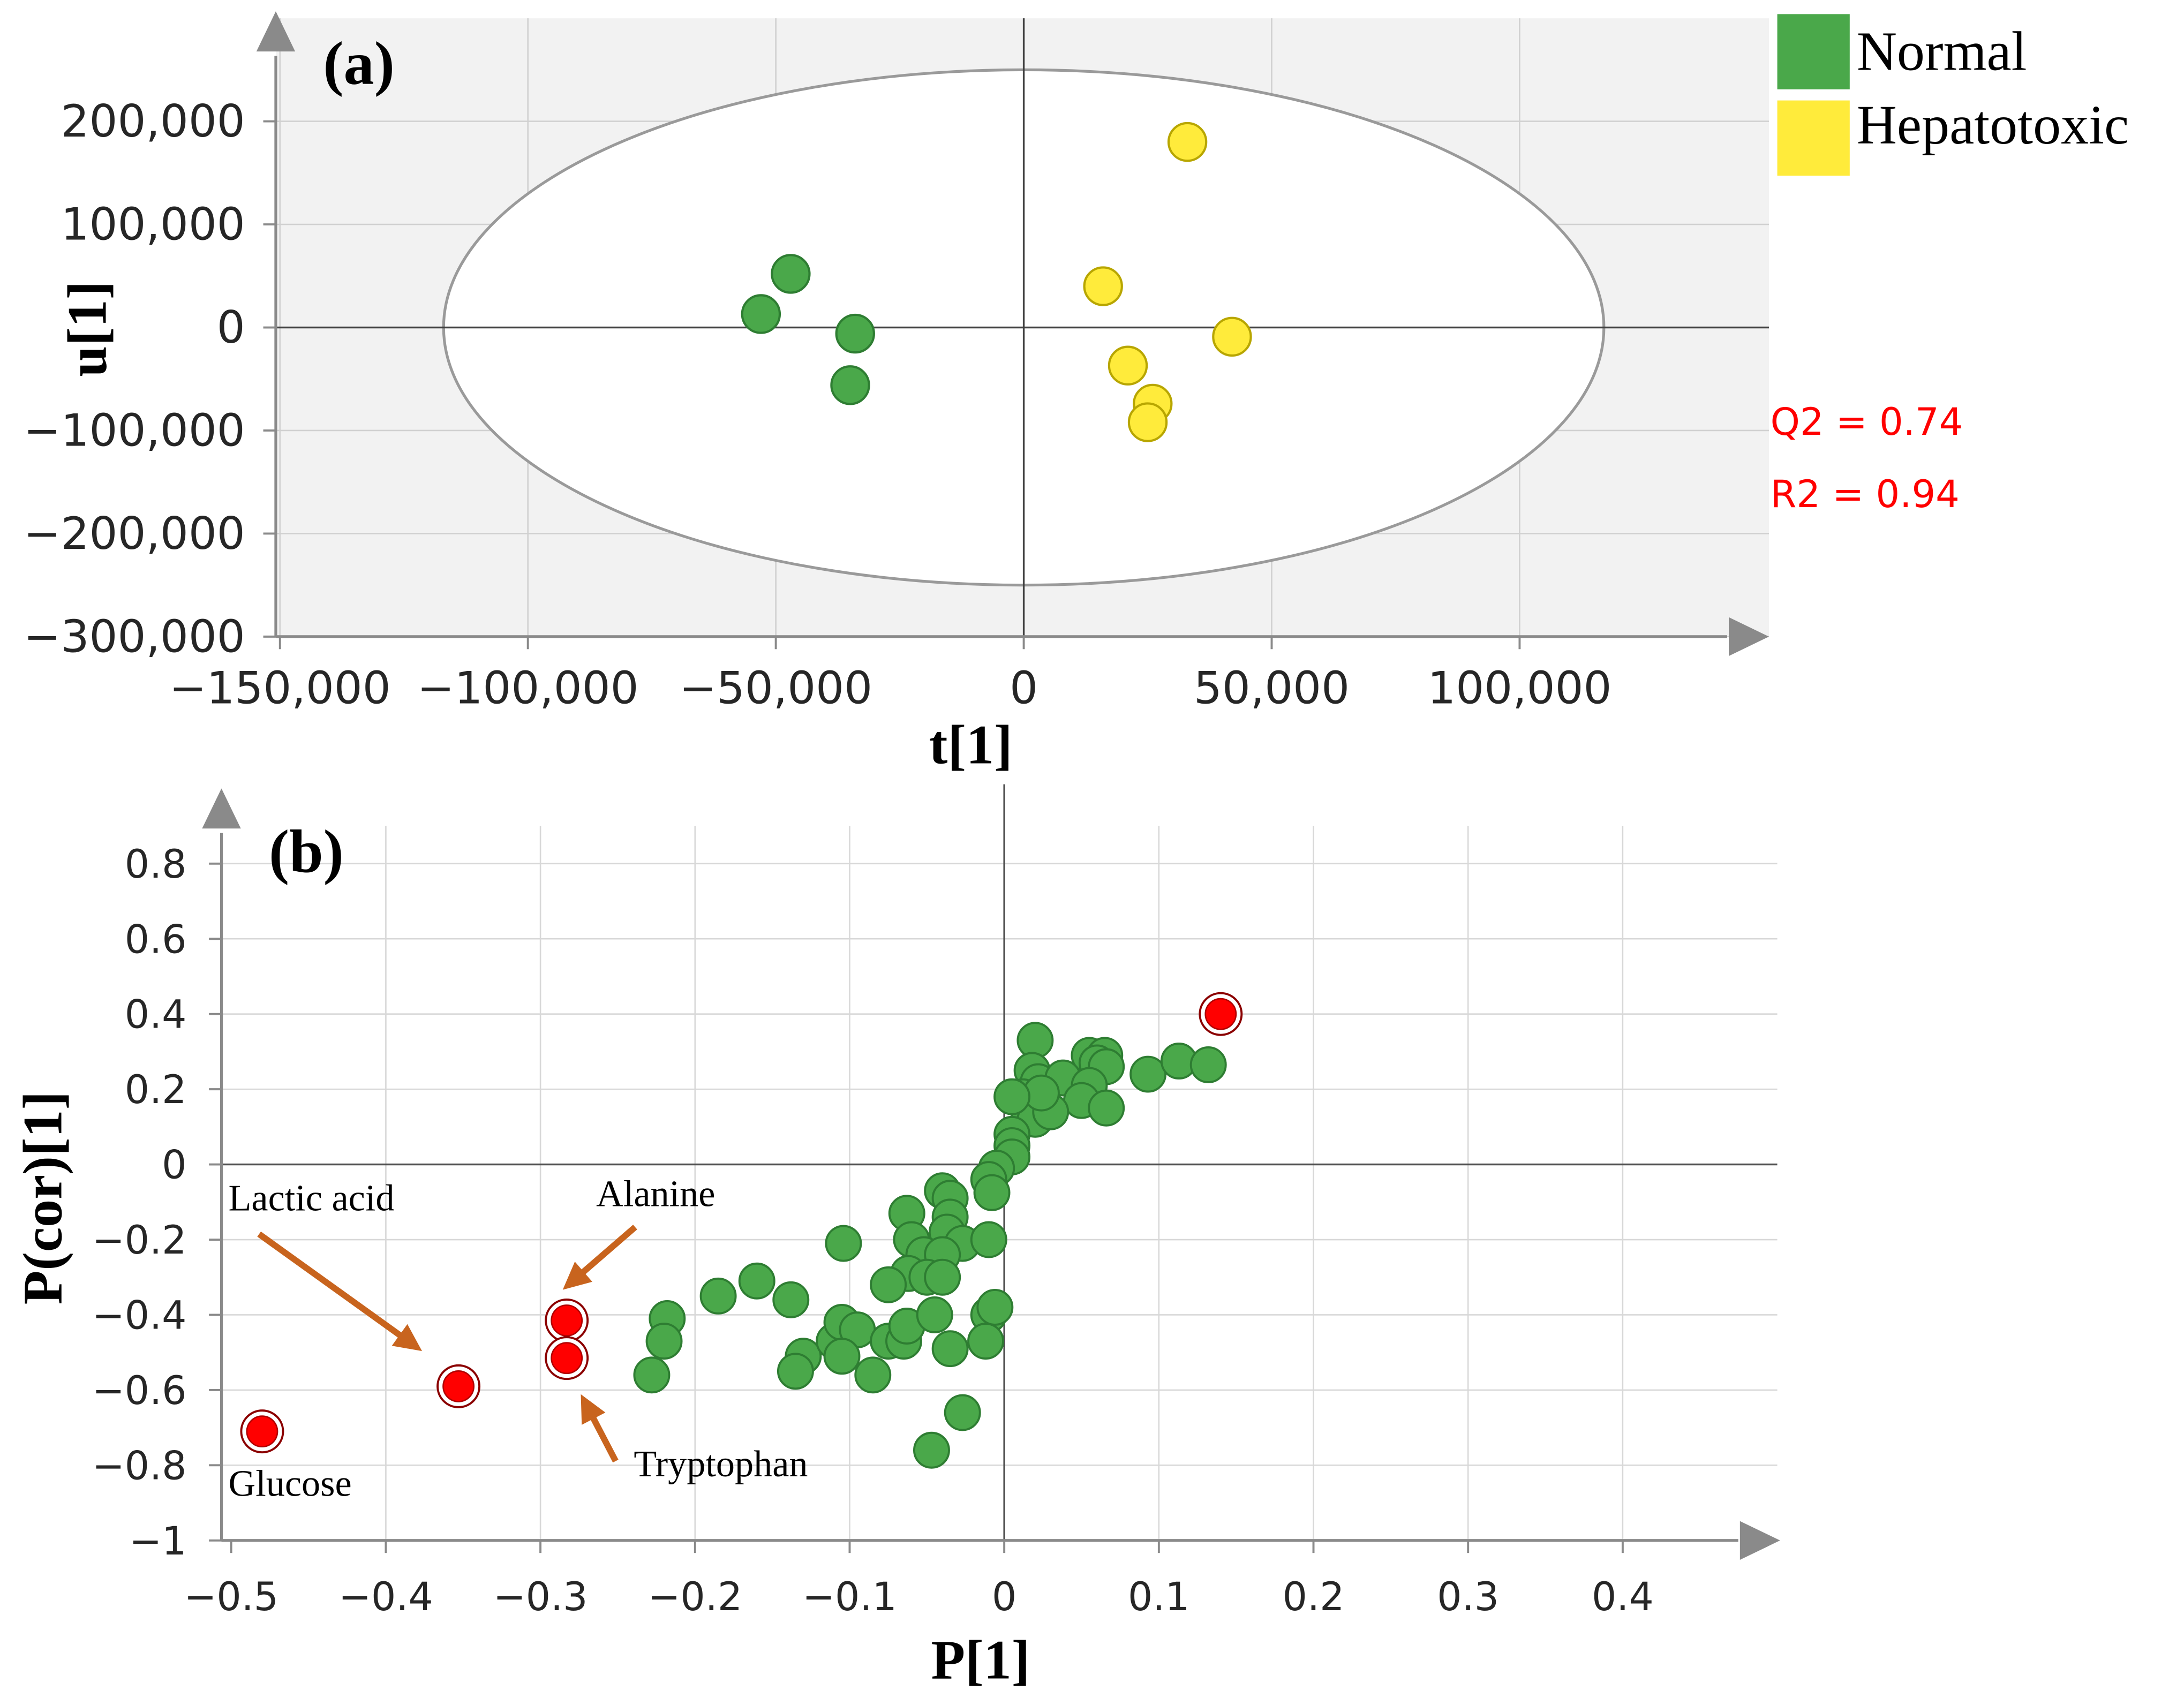  Describe the element at coordinates (156, 939) in the screenshot. I see `y-tick-label: 0.6` at that location.